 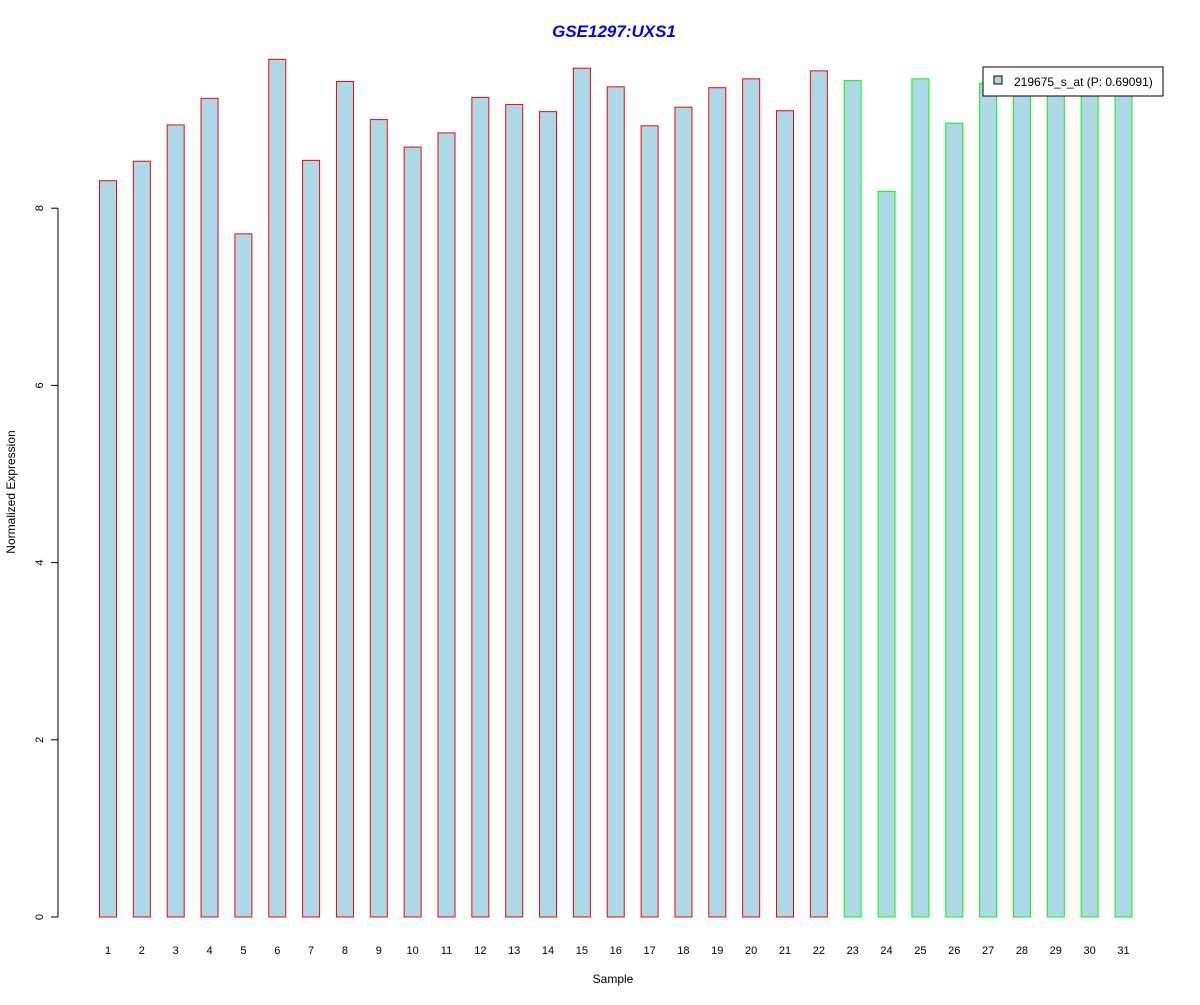 I want to click on chart-title: GSE1297:UXS1, so click(x=614, y=31).